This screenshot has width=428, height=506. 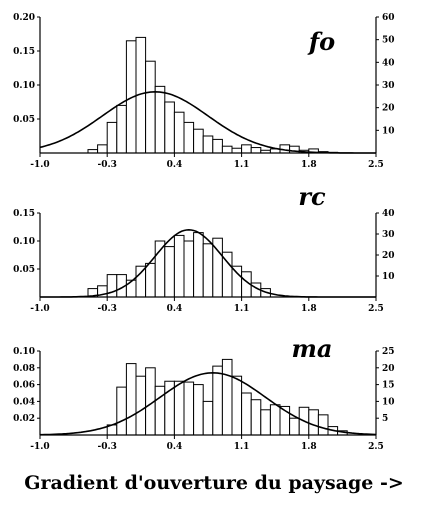 What do you see at coordinates (24, 386) in the screenshot?
I see `y-tick-label-left: 0.06` at bounding box center [24, 386].